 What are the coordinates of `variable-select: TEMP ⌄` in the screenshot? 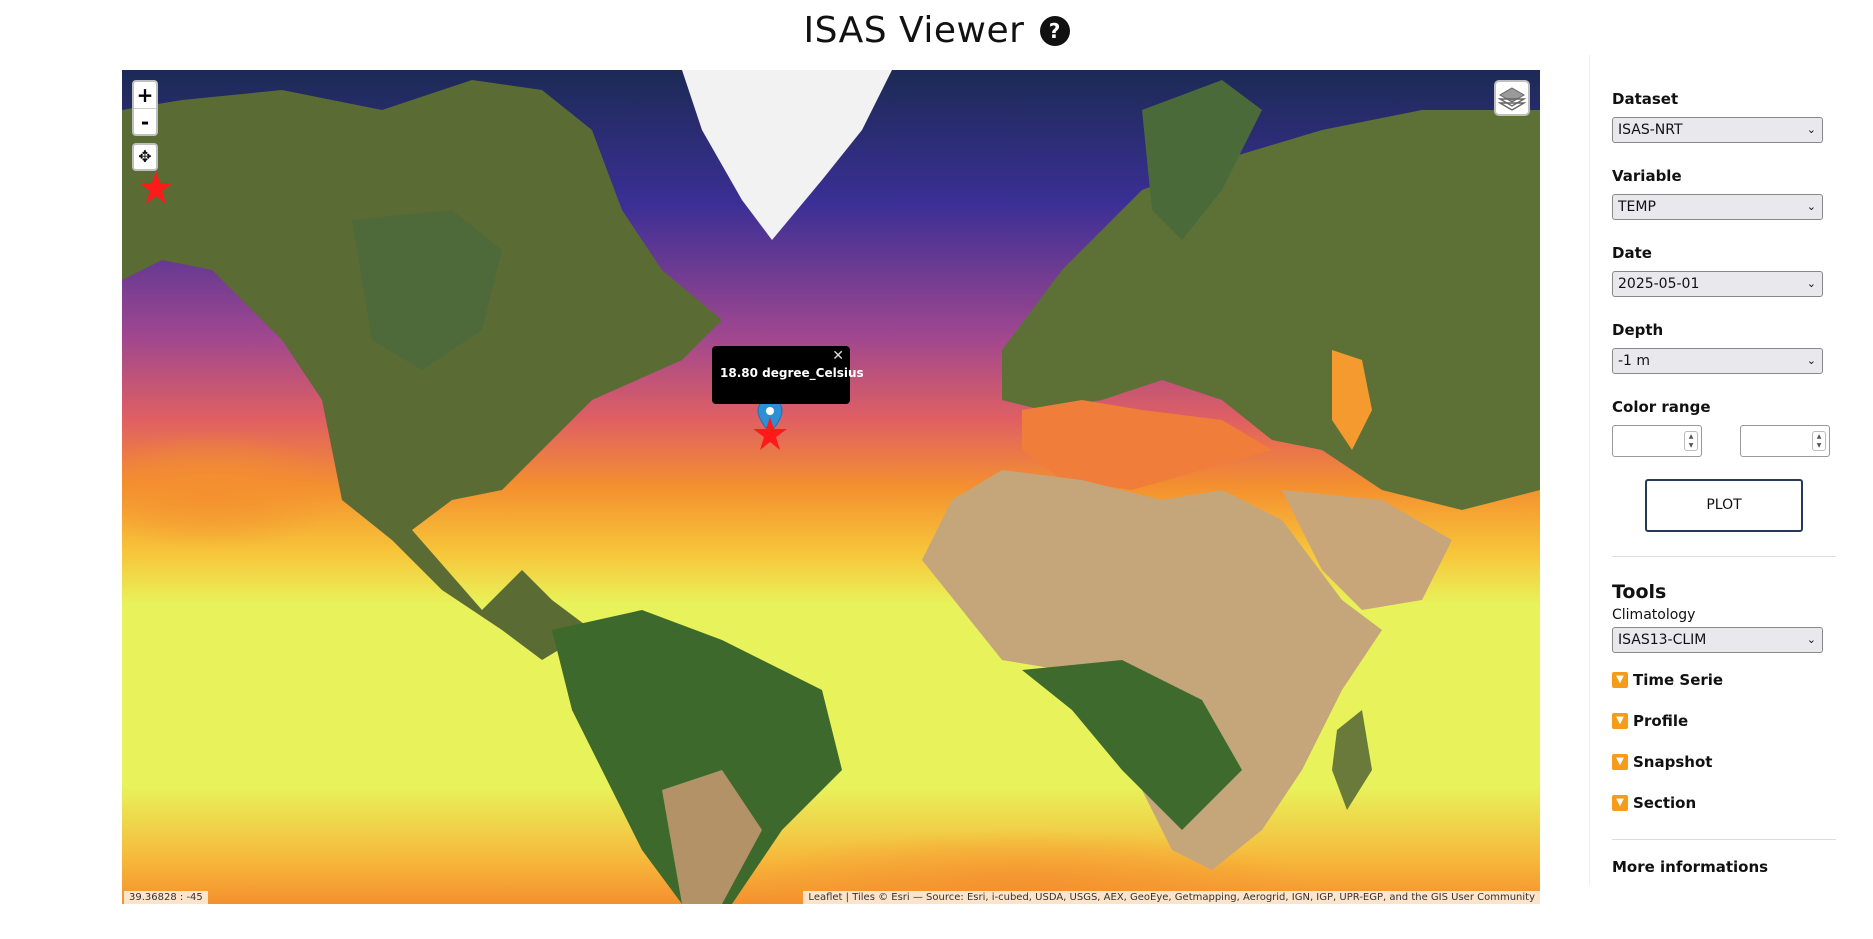 It's located at (1717, 207).